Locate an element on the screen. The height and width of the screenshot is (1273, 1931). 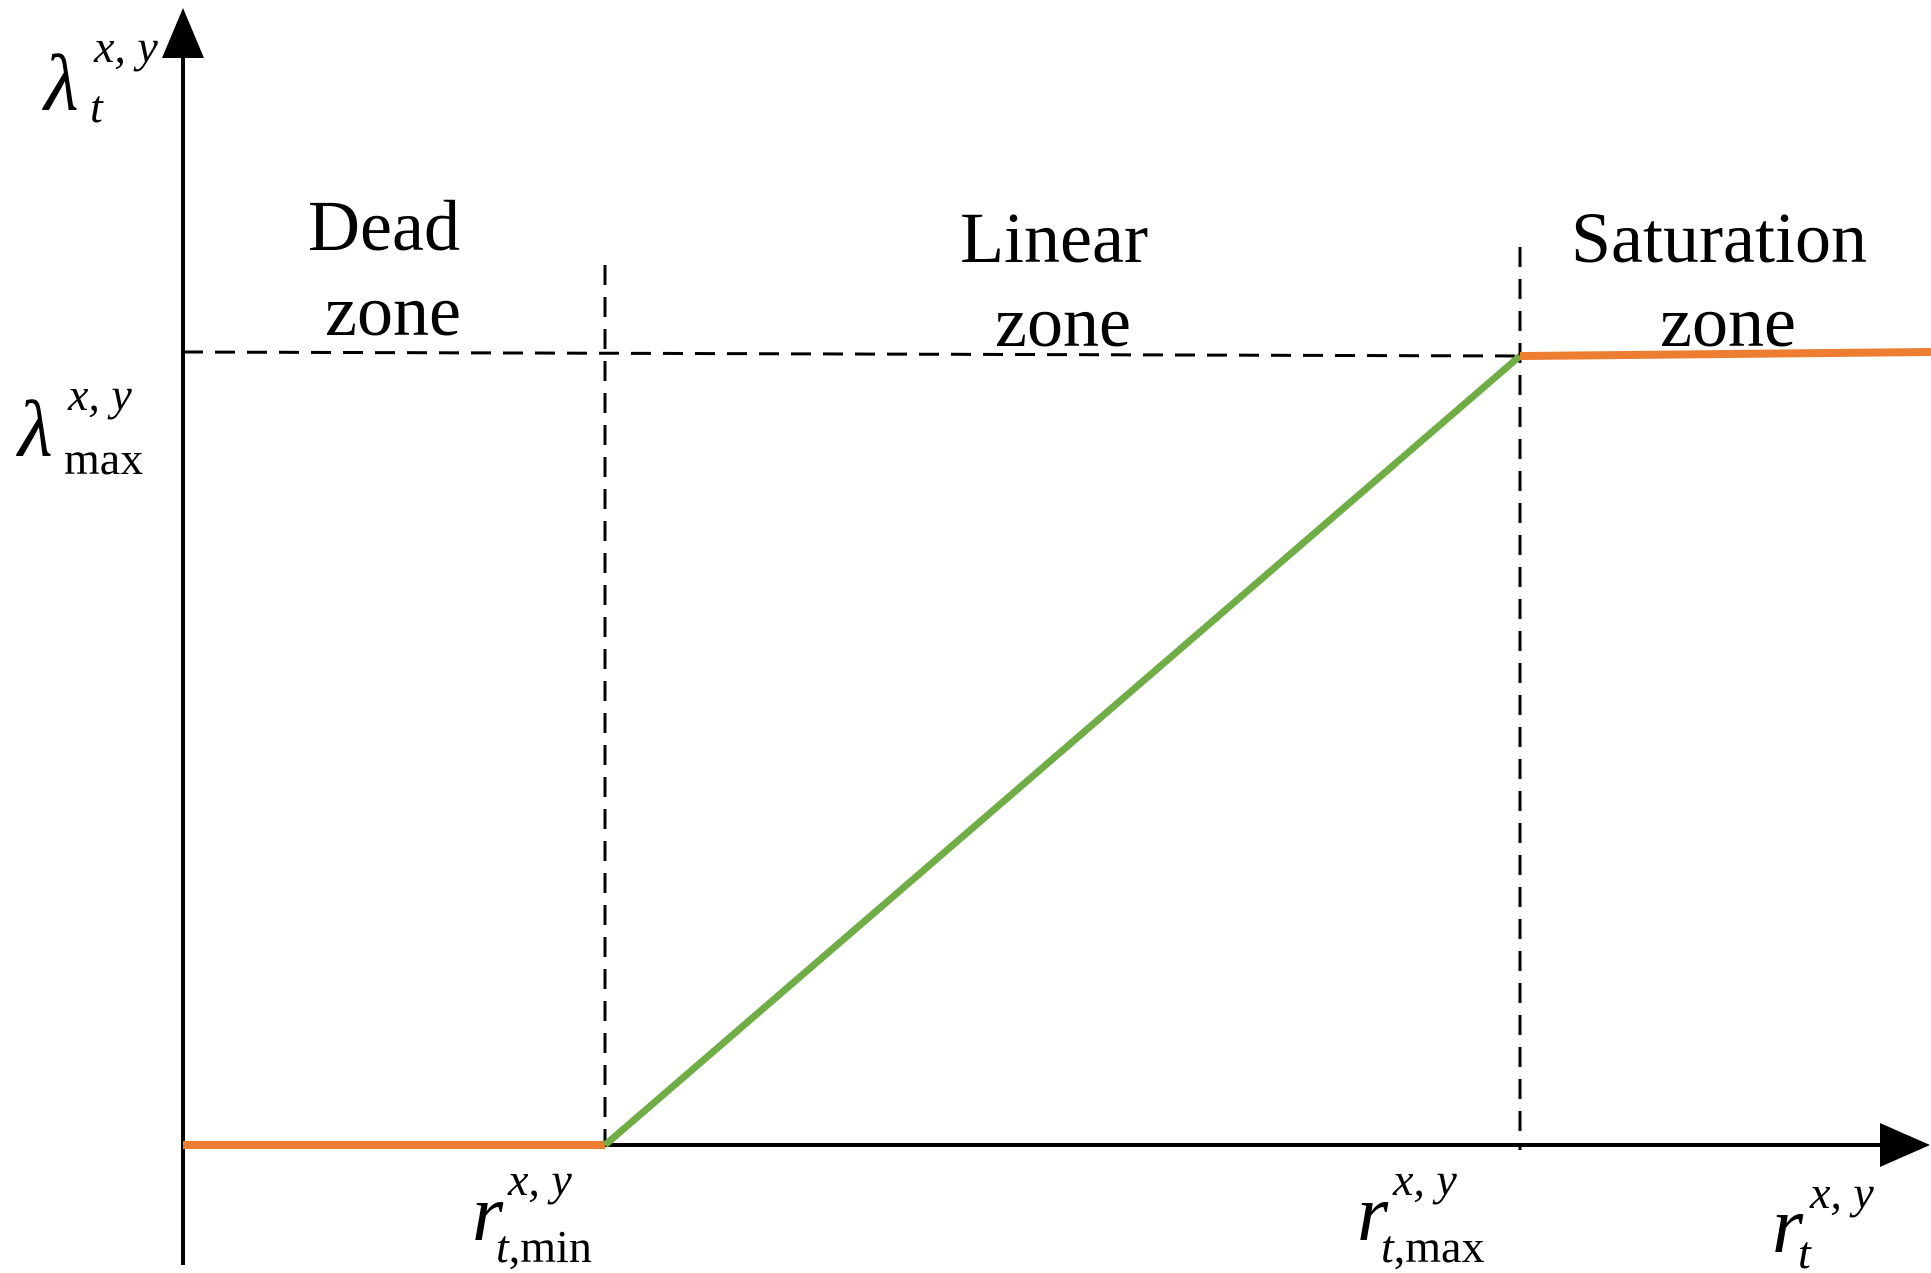
x-min-label: r x, y t,min is located at coordinates (532, 1213).